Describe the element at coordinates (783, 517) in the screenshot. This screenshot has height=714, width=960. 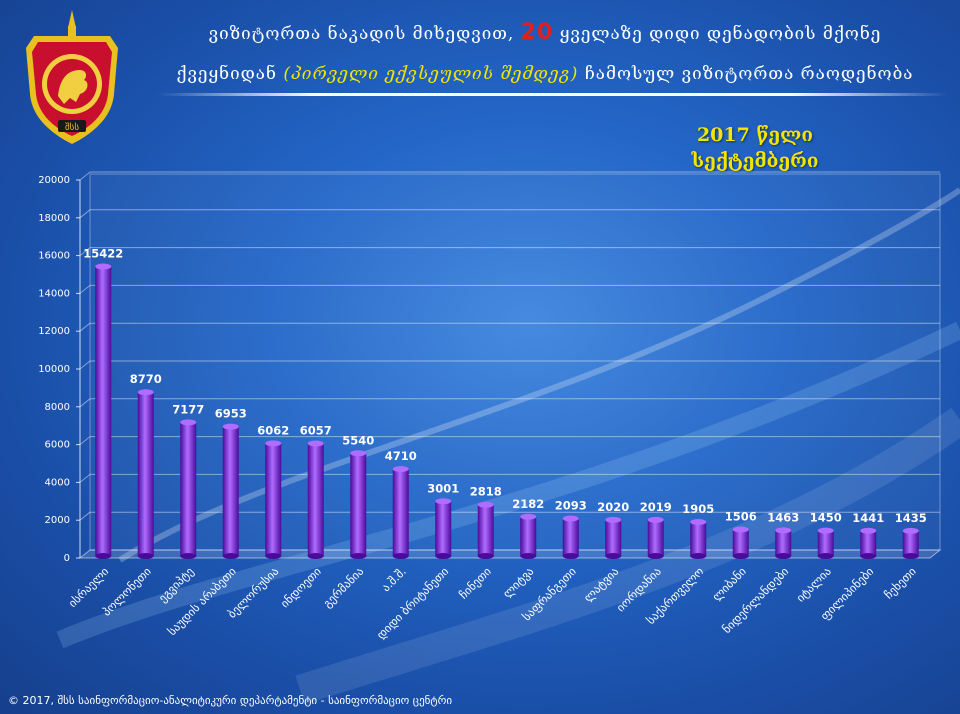
I see `bar-value-label: 1463` at that location.